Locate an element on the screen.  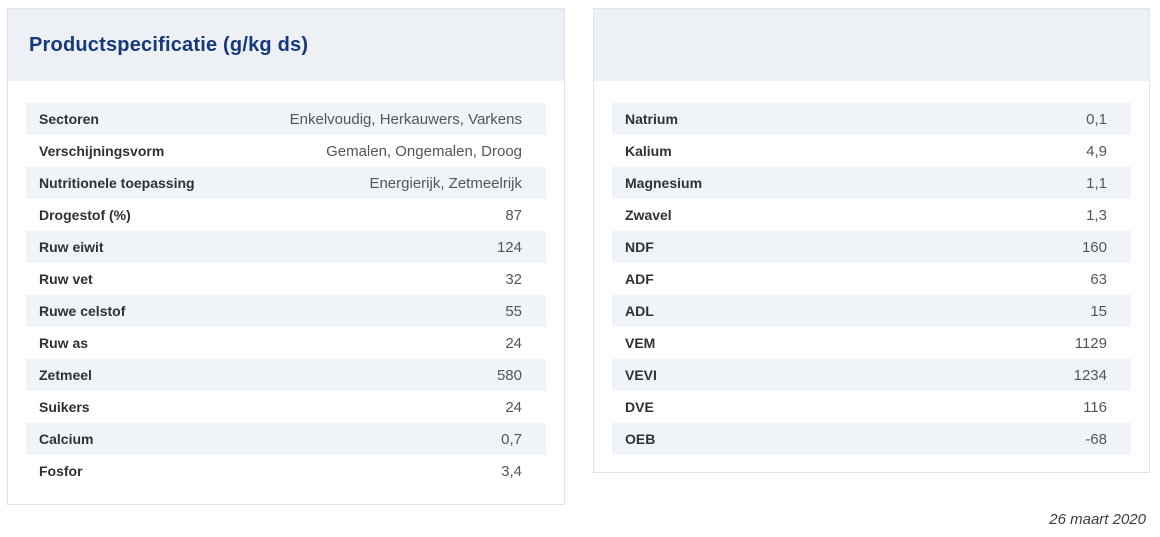
spec-row-value: 0,1 is located at coordinates (1096, 119).